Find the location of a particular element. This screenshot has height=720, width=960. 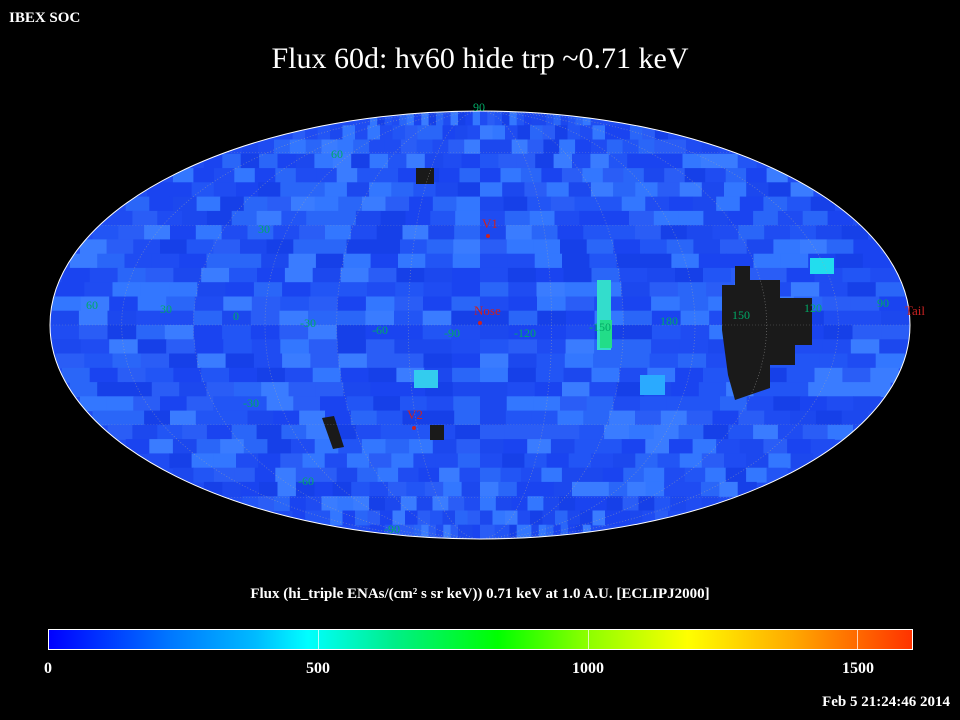

lon-label: 150 is located at coordinates (741, 315).